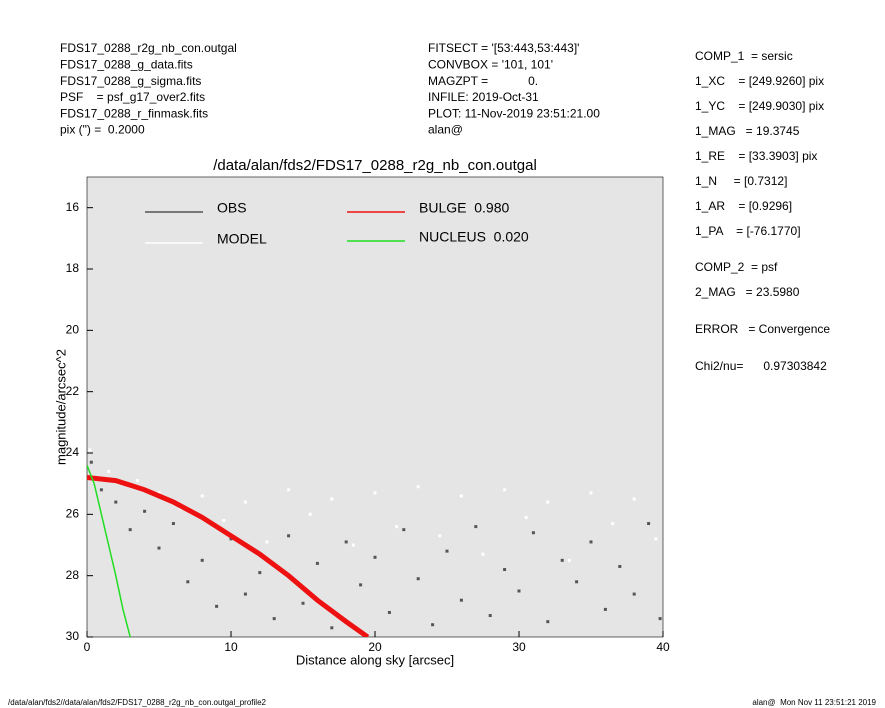 This screenshot has height=708, width=885. What do you see at coordinates (445, 130) in the screenshot?
I see `header-middle-line: alan@` at bounding box center [445, 130].